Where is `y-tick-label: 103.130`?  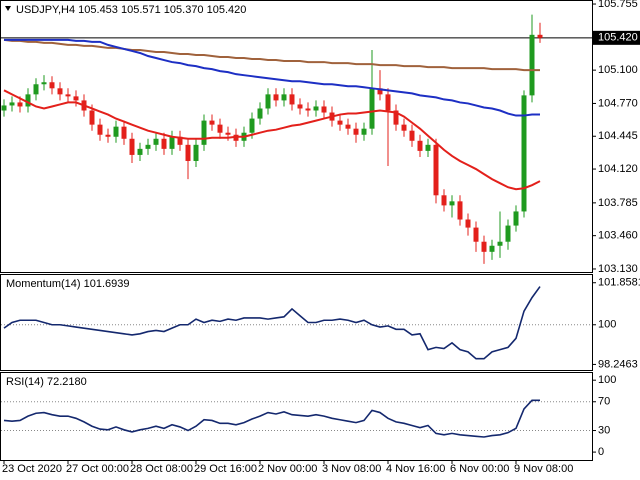 y-tick-label: 103.130 is located at coordinates (618, 269).